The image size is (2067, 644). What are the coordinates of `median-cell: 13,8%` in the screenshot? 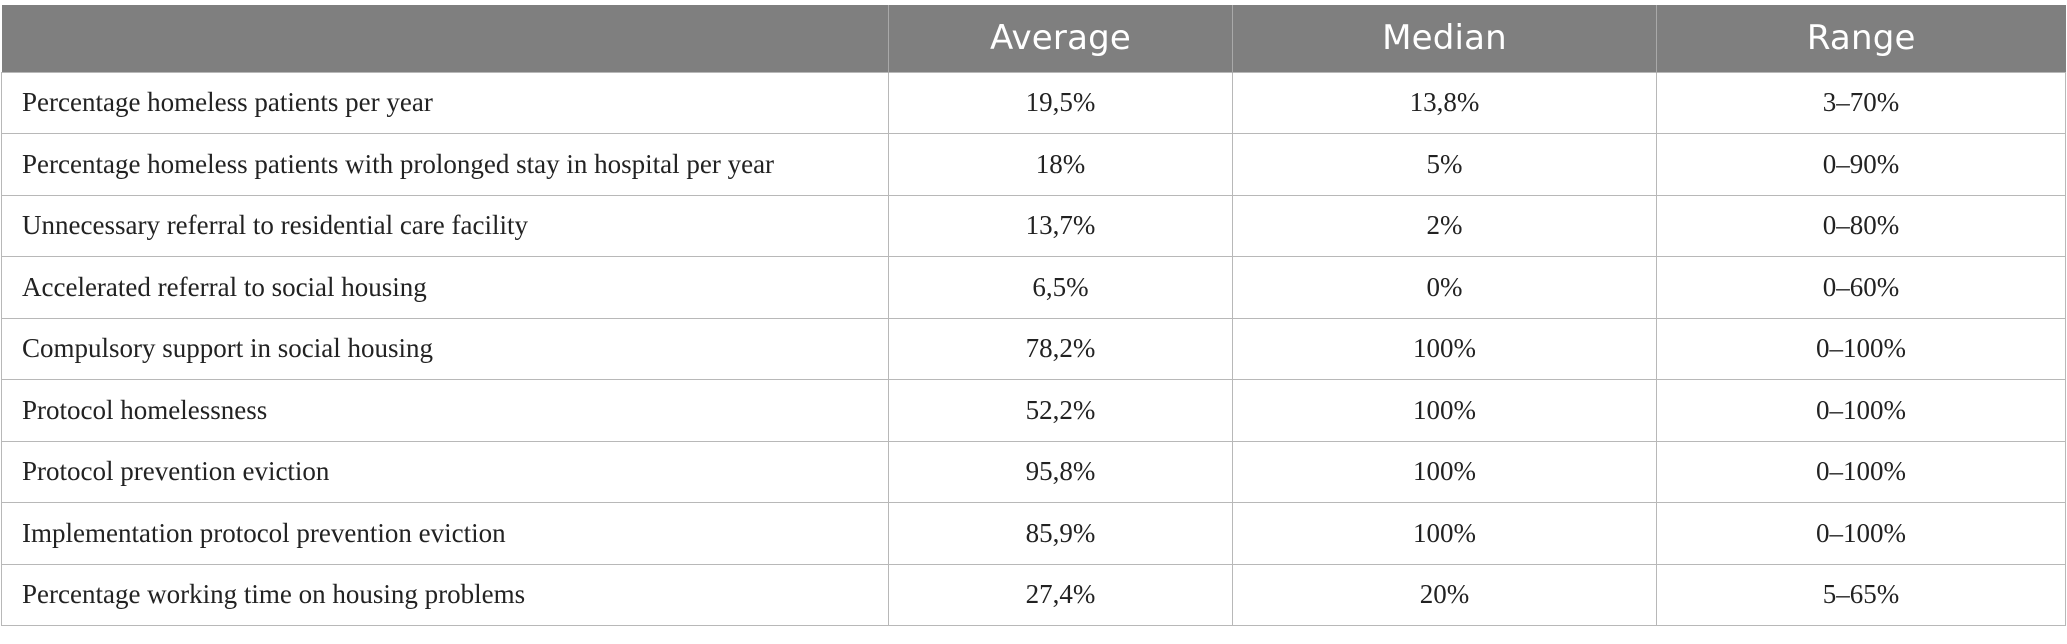 It's located at (1444, 102).